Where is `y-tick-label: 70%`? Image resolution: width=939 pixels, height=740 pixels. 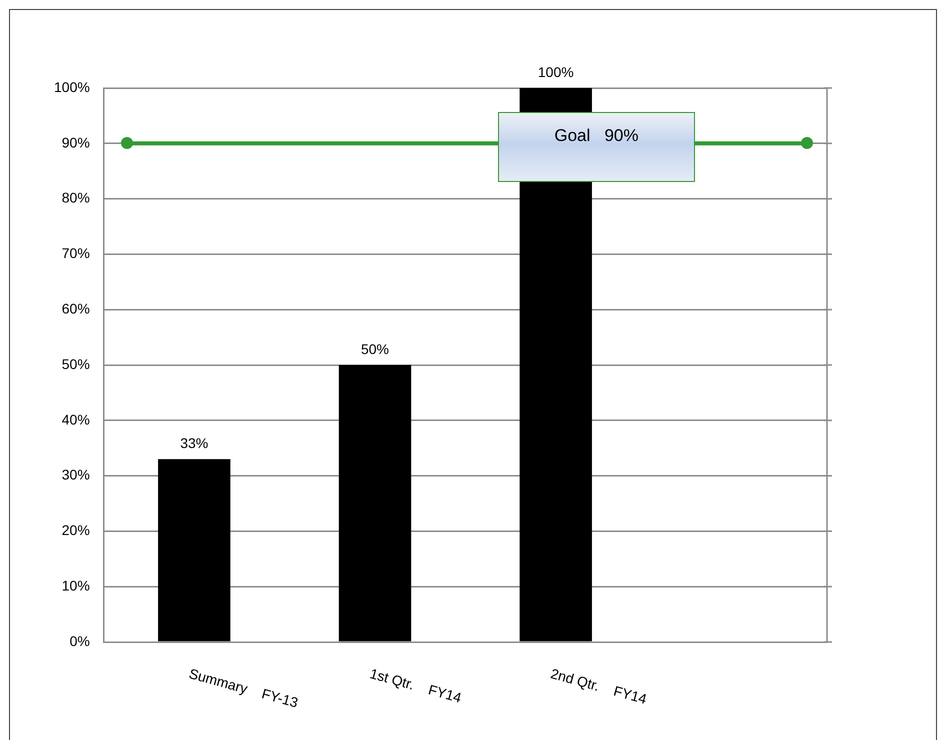 y-tick-label: 70% is located at coordinates (76, 253).